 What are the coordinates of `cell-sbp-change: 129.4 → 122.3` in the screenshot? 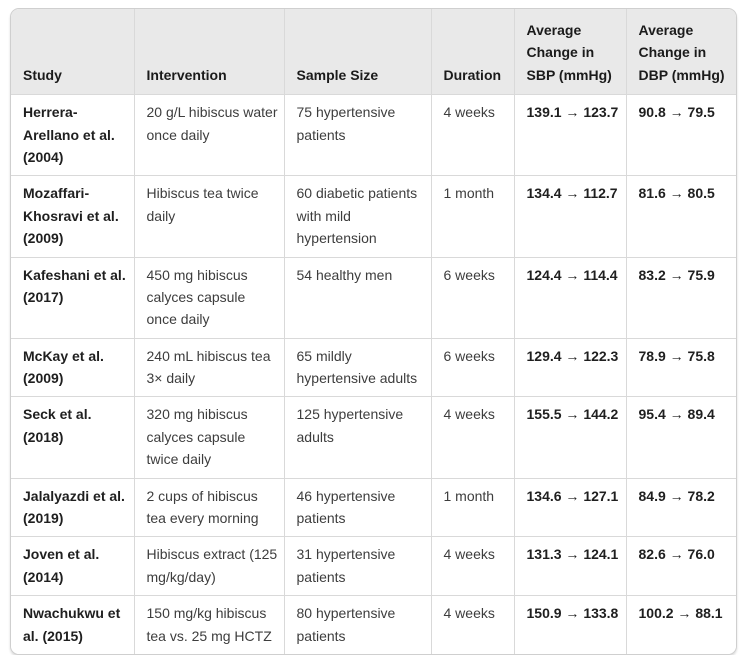 It's located at (569, 367).